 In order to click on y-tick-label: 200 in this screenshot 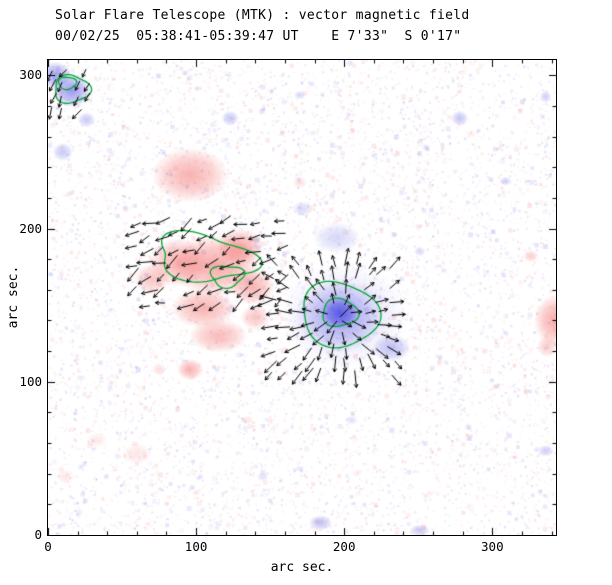, I will do `click(30, 228)`.